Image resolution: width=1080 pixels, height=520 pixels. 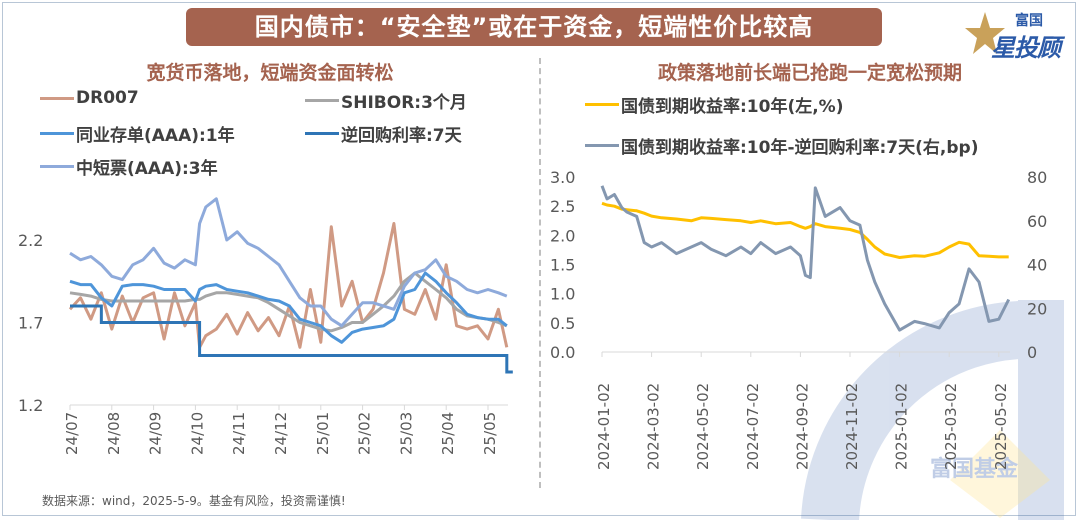 I want to click on series-line-repo, so click(x=291, y=339).